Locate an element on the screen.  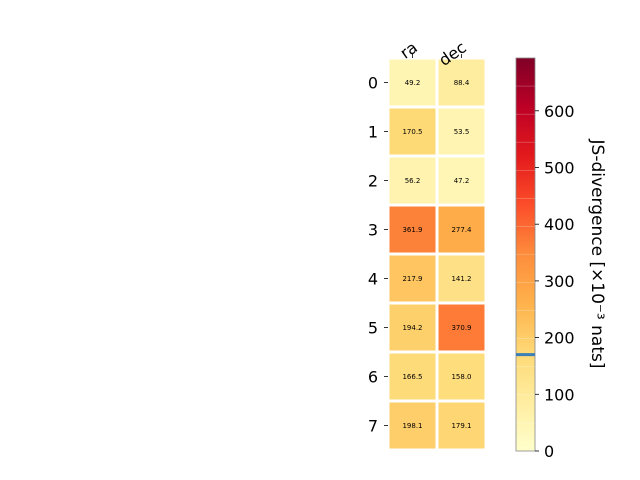
cell-value-label: 179.1 is located at coordinates (461, 426).